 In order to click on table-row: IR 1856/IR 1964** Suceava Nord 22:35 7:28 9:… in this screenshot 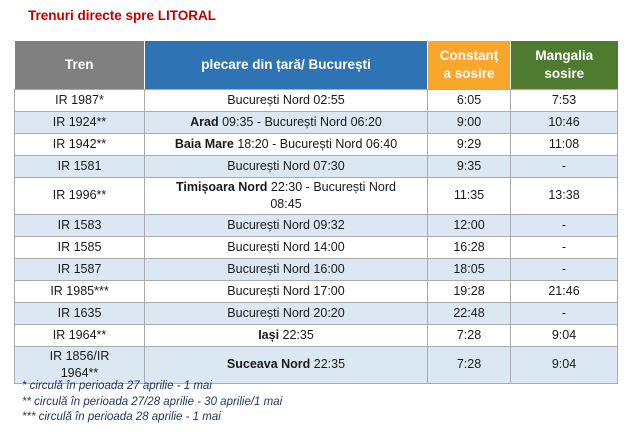, I will do `click(316, 364)`.